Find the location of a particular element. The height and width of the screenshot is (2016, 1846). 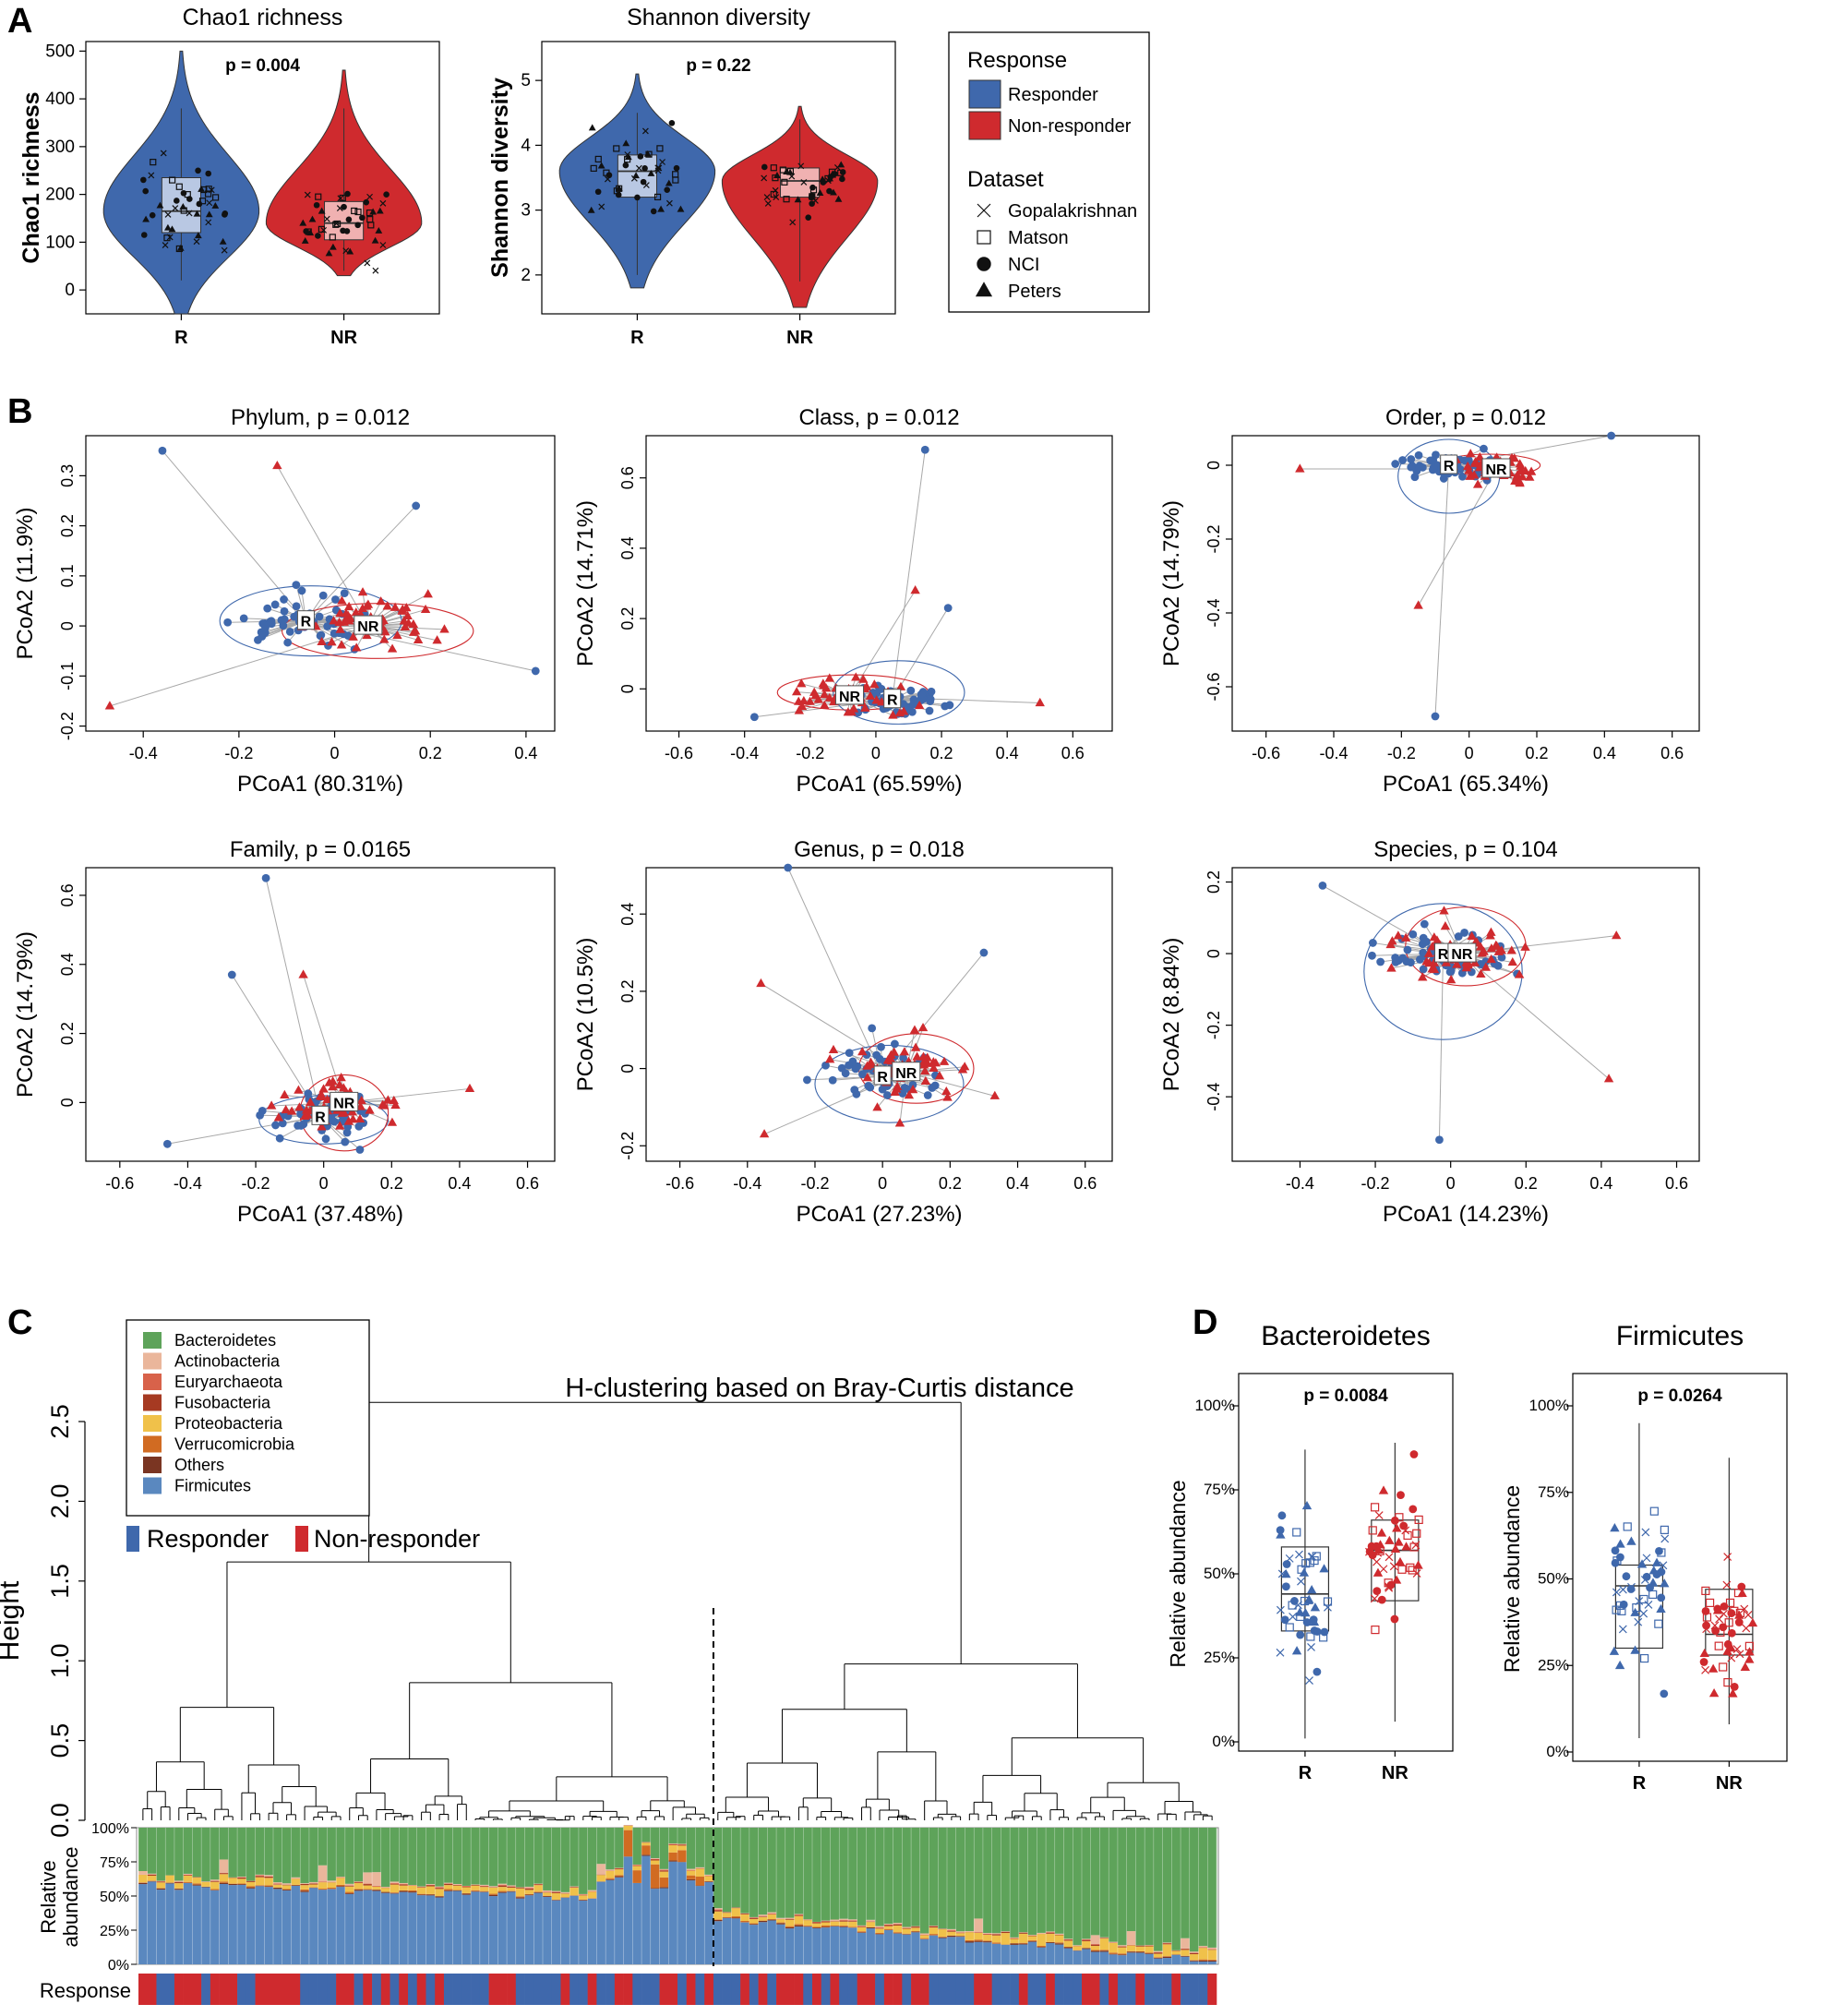

legend-marker-square is located at coordinates (984, 237).